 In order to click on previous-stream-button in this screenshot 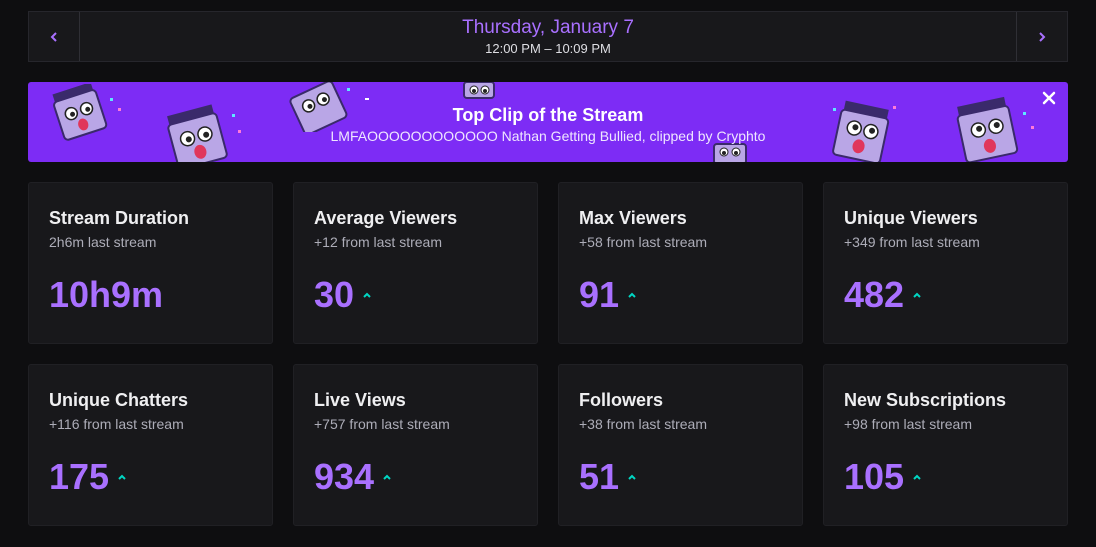, I will do `click(54, 36)`.